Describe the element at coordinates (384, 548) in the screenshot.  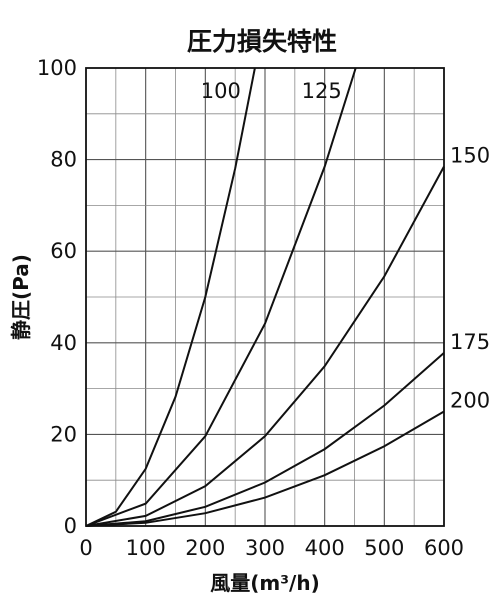
I see `x-tick-label: 500` at that location.